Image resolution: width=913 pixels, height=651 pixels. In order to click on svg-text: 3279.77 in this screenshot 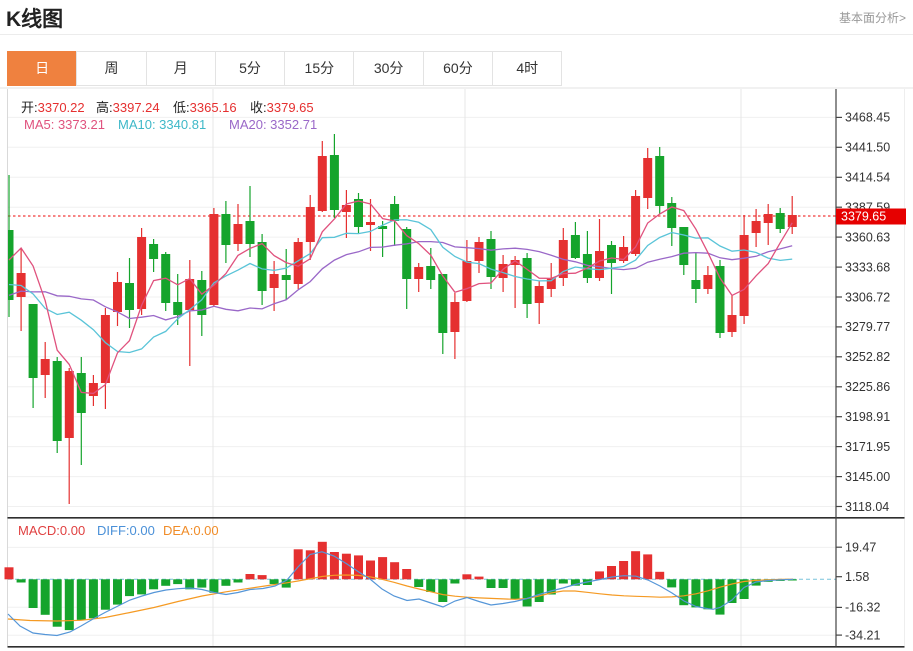, I will do `click(867, 327)`.